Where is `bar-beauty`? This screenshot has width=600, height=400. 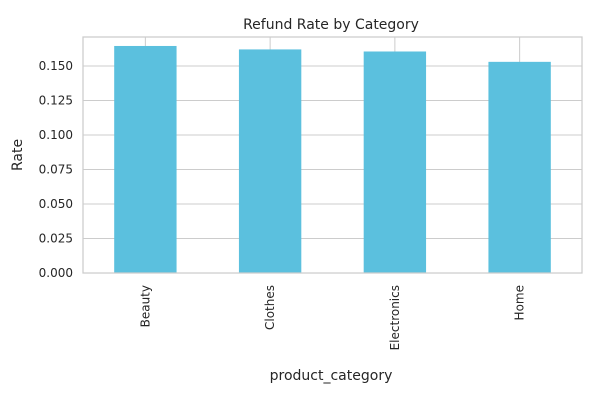 bar-beauty is located at coordinates (145, 159).